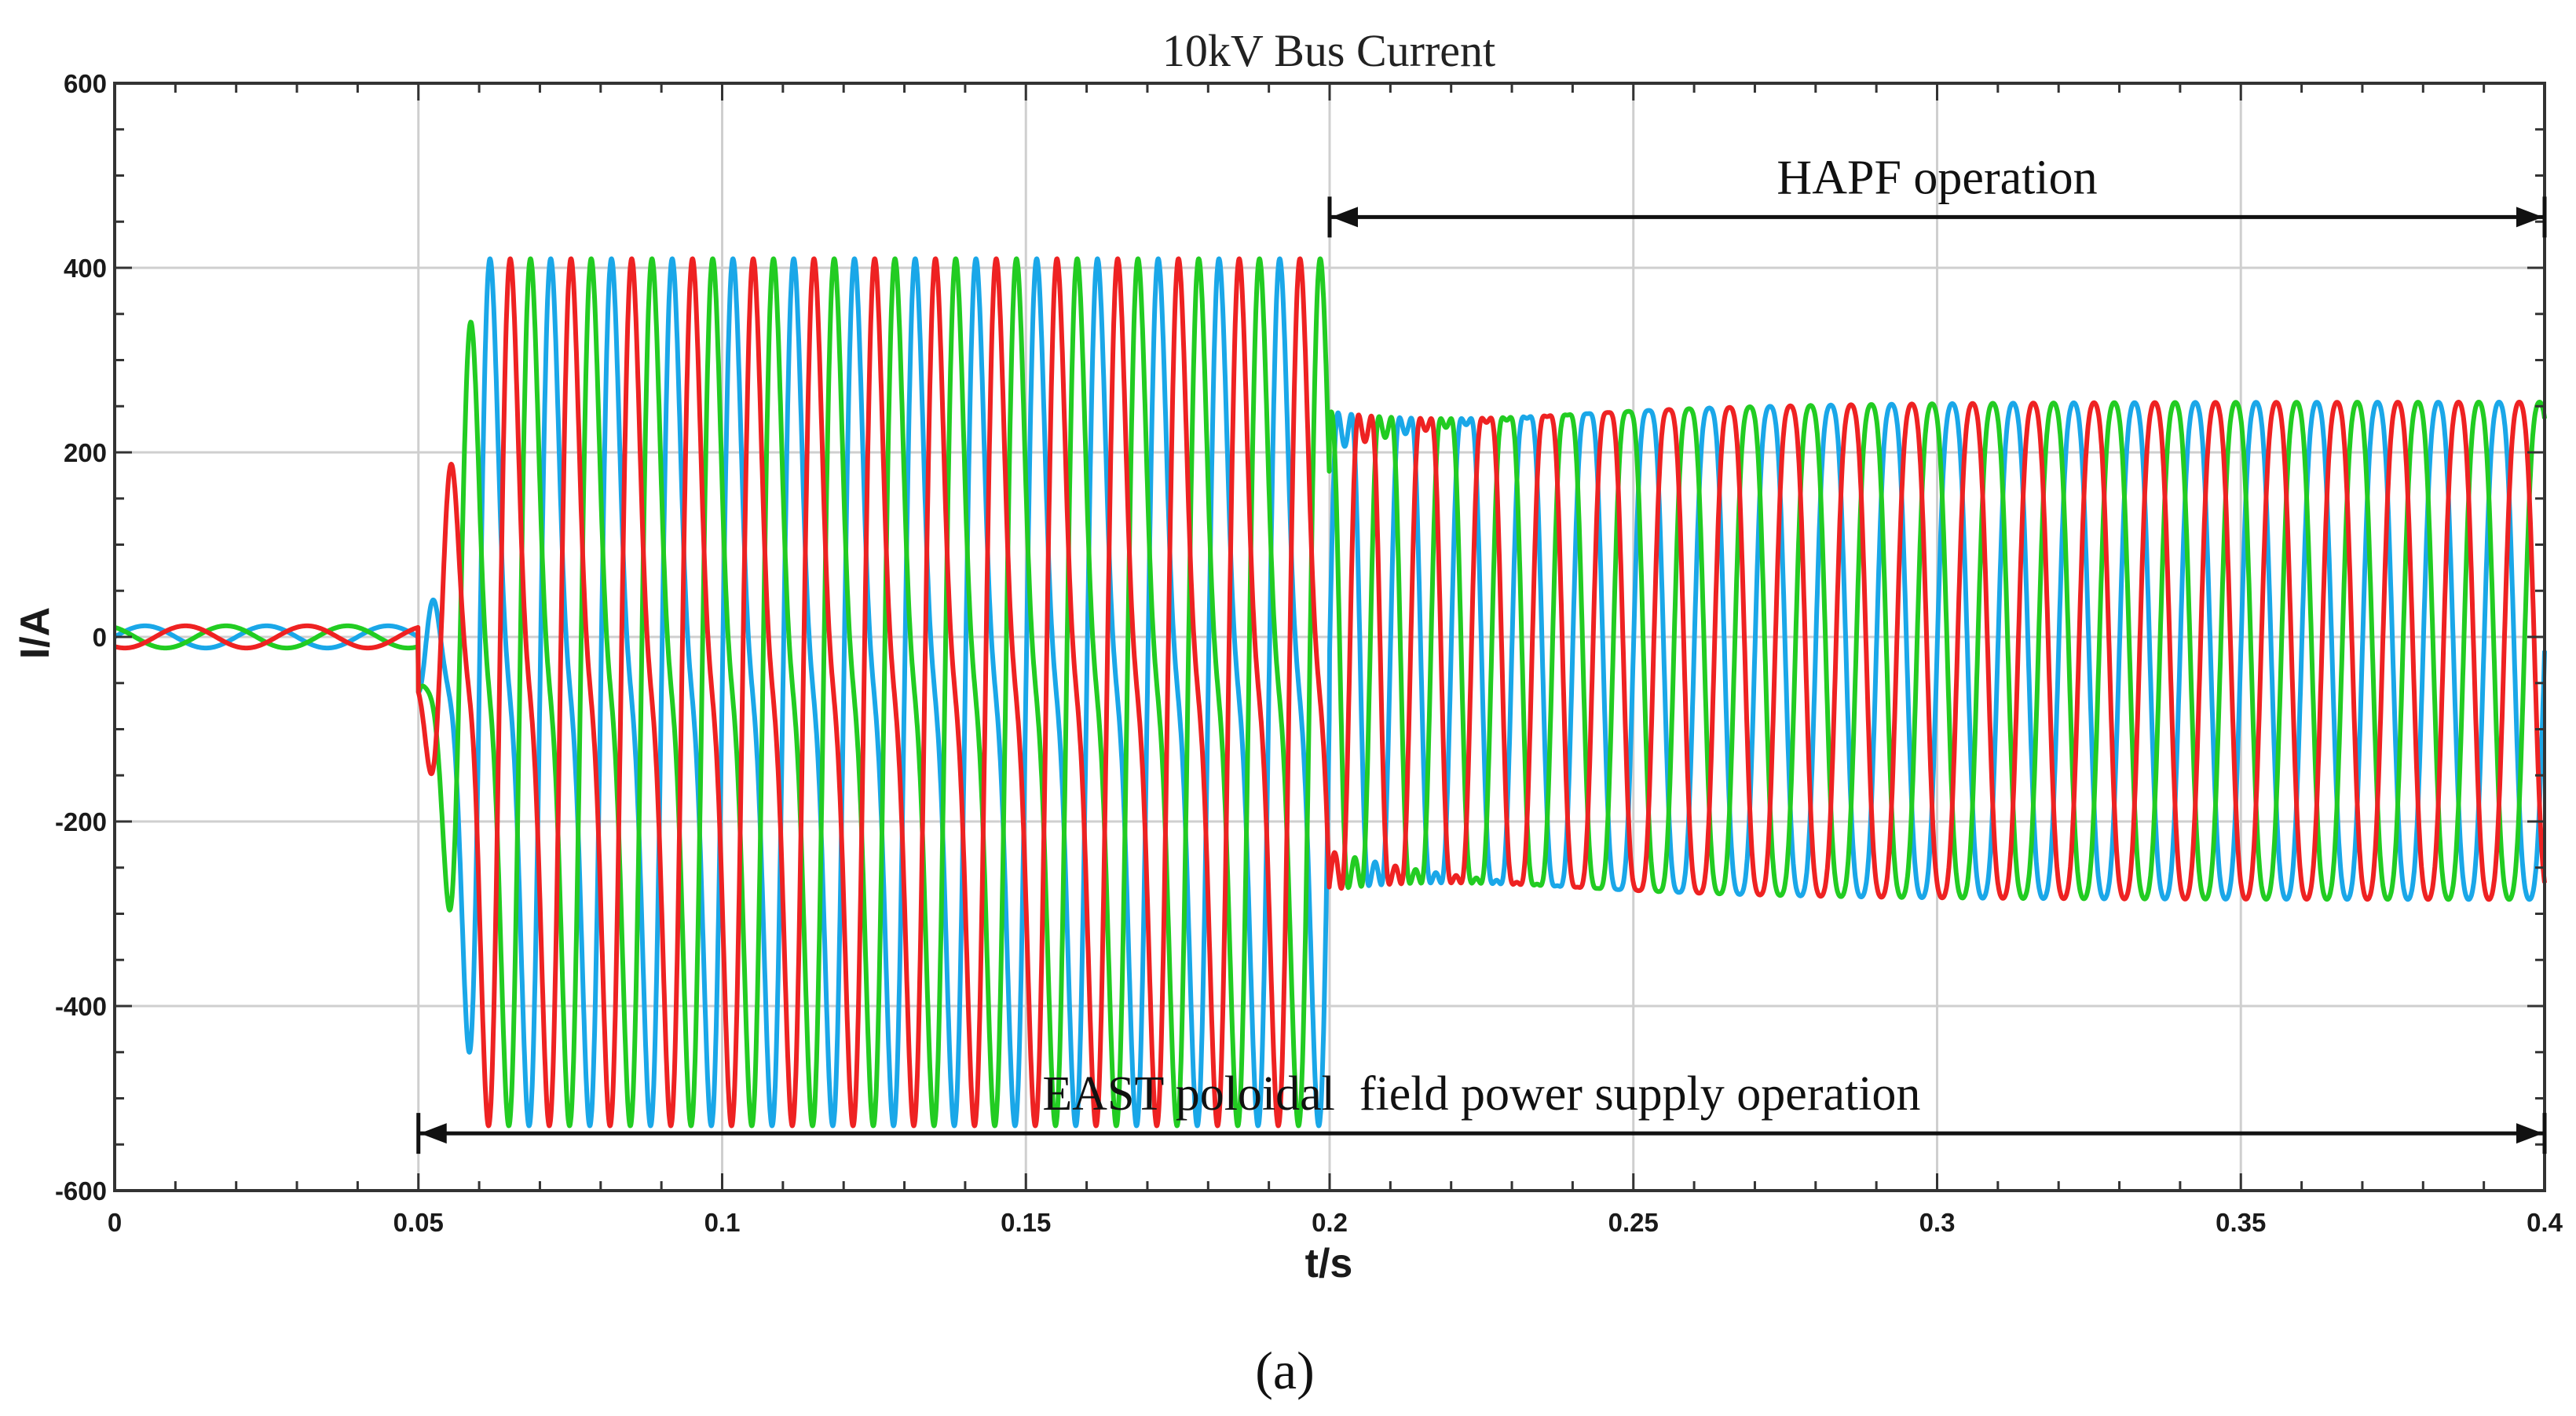 The image size is (2576, 1416). What do you see at coordinates (1026, 1222) in the screenshot?
I see `x-tick-label: 0.15` at bounding box center [1026, 1222].